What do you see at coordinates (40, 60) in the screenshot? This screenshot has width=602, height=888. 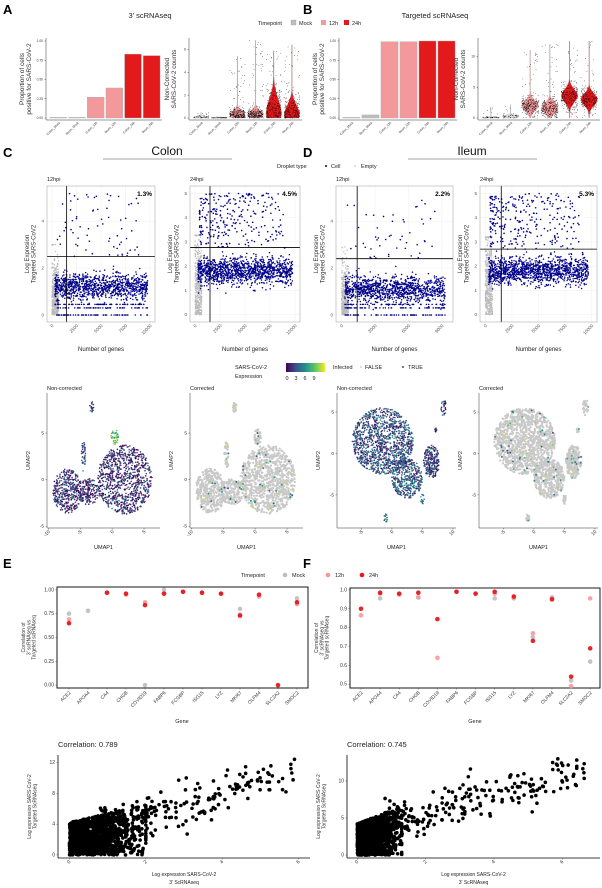 I see `y-tick-label: 0.75` at bounding box center [40, 60].